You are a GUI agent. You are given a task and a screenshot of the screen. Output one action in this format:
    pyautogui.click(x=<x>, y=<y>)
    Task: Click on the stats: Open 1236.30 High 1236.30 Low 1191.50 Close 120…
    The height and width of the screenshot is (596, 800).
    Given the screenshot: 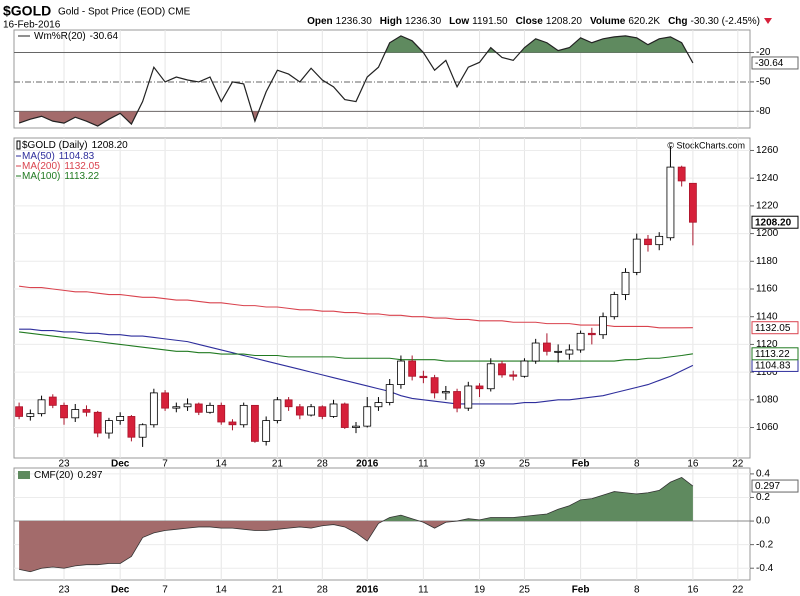 What is the action you would take?
    pyautogui.click(x=533, y=21)
    